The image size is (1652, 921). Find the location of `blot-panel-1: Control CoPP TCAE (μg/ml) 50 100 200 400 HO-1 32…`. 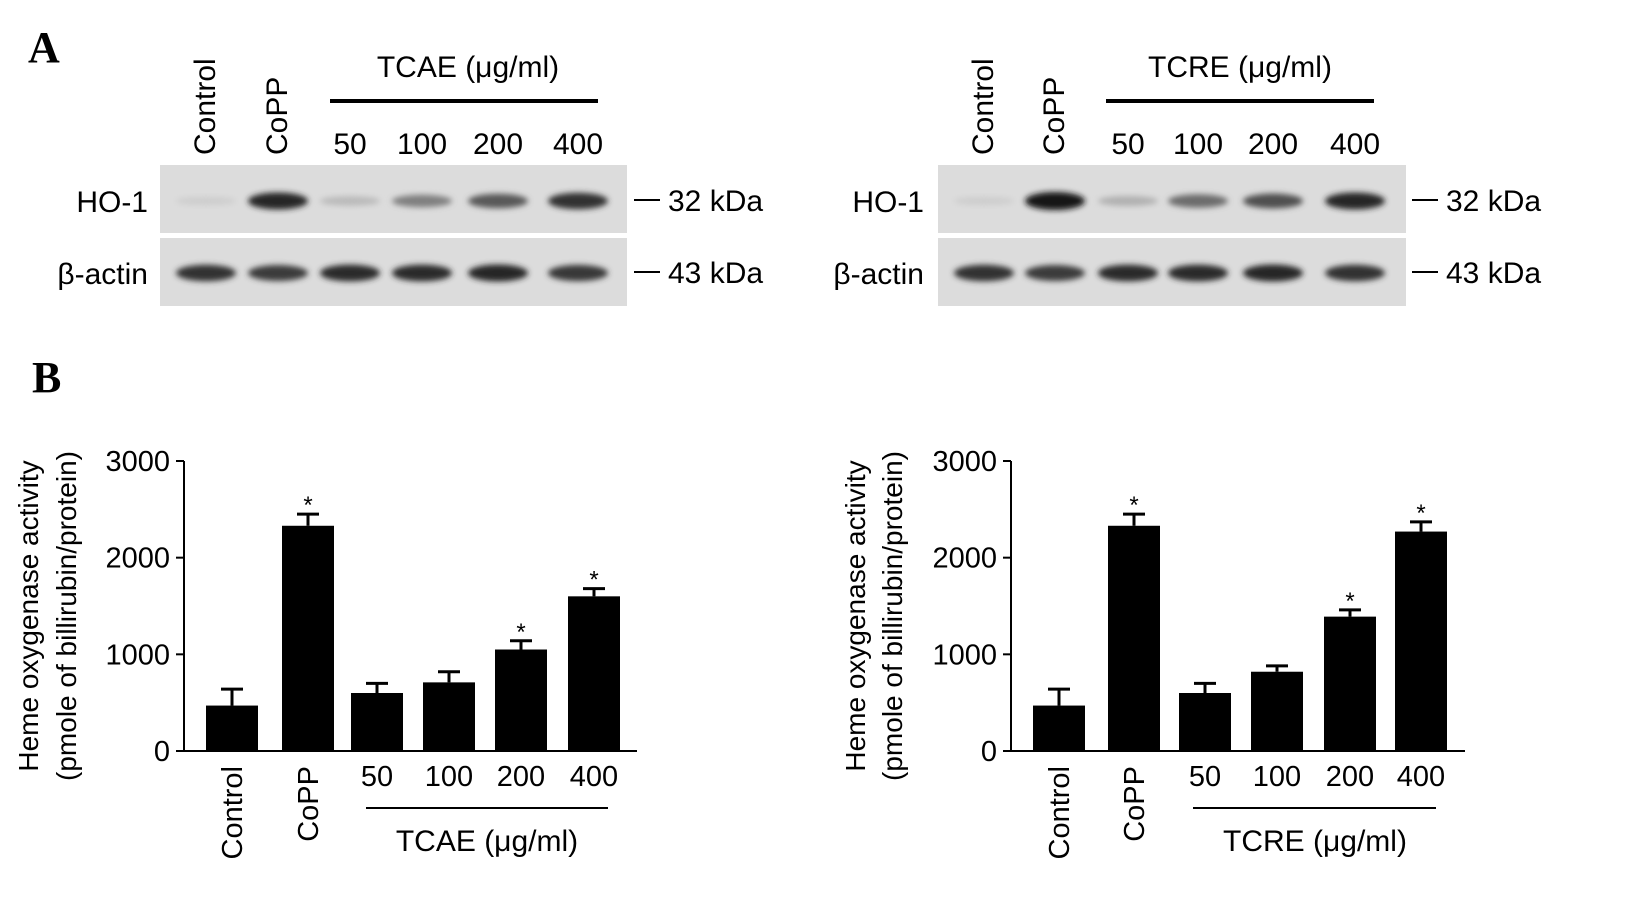

blot-panel-1: Control CoPP TCAE (μg/ml) 50 100 200 400 HO-1 32… is located at coordinates (410, 178).